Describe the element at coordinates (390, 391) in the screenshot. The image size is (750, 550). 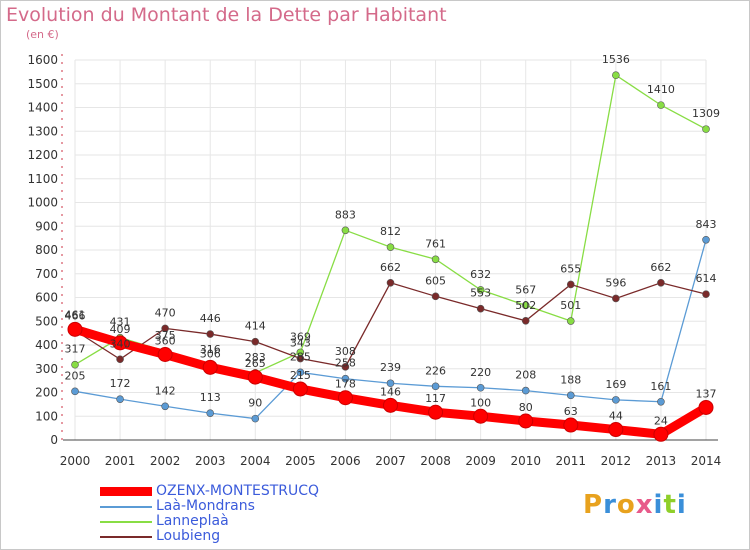
I see `data-label: 146` at that location.